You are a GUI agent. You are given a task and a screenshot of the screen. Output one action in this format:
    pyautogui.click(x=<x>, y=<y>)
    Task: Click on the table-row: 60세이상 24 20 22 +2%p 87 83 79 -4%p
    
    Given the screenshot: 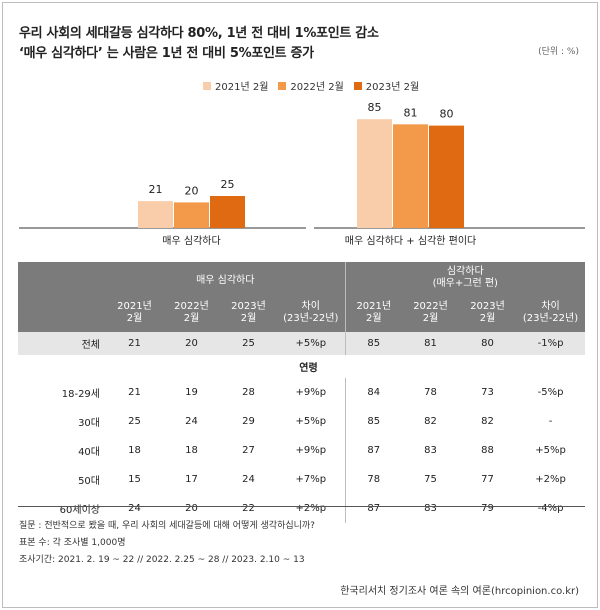 What is the action you would take?
    pyautogui.click(x=301, y=508)
    